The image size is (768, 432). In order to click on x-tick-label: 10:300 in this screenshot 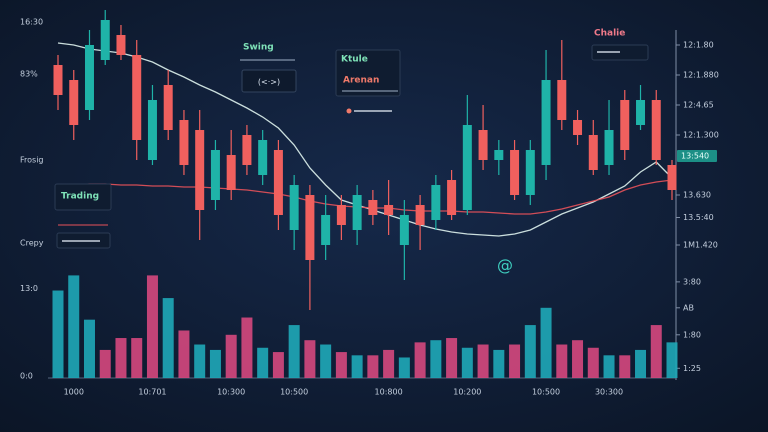, I will do `click(231, 392)`.